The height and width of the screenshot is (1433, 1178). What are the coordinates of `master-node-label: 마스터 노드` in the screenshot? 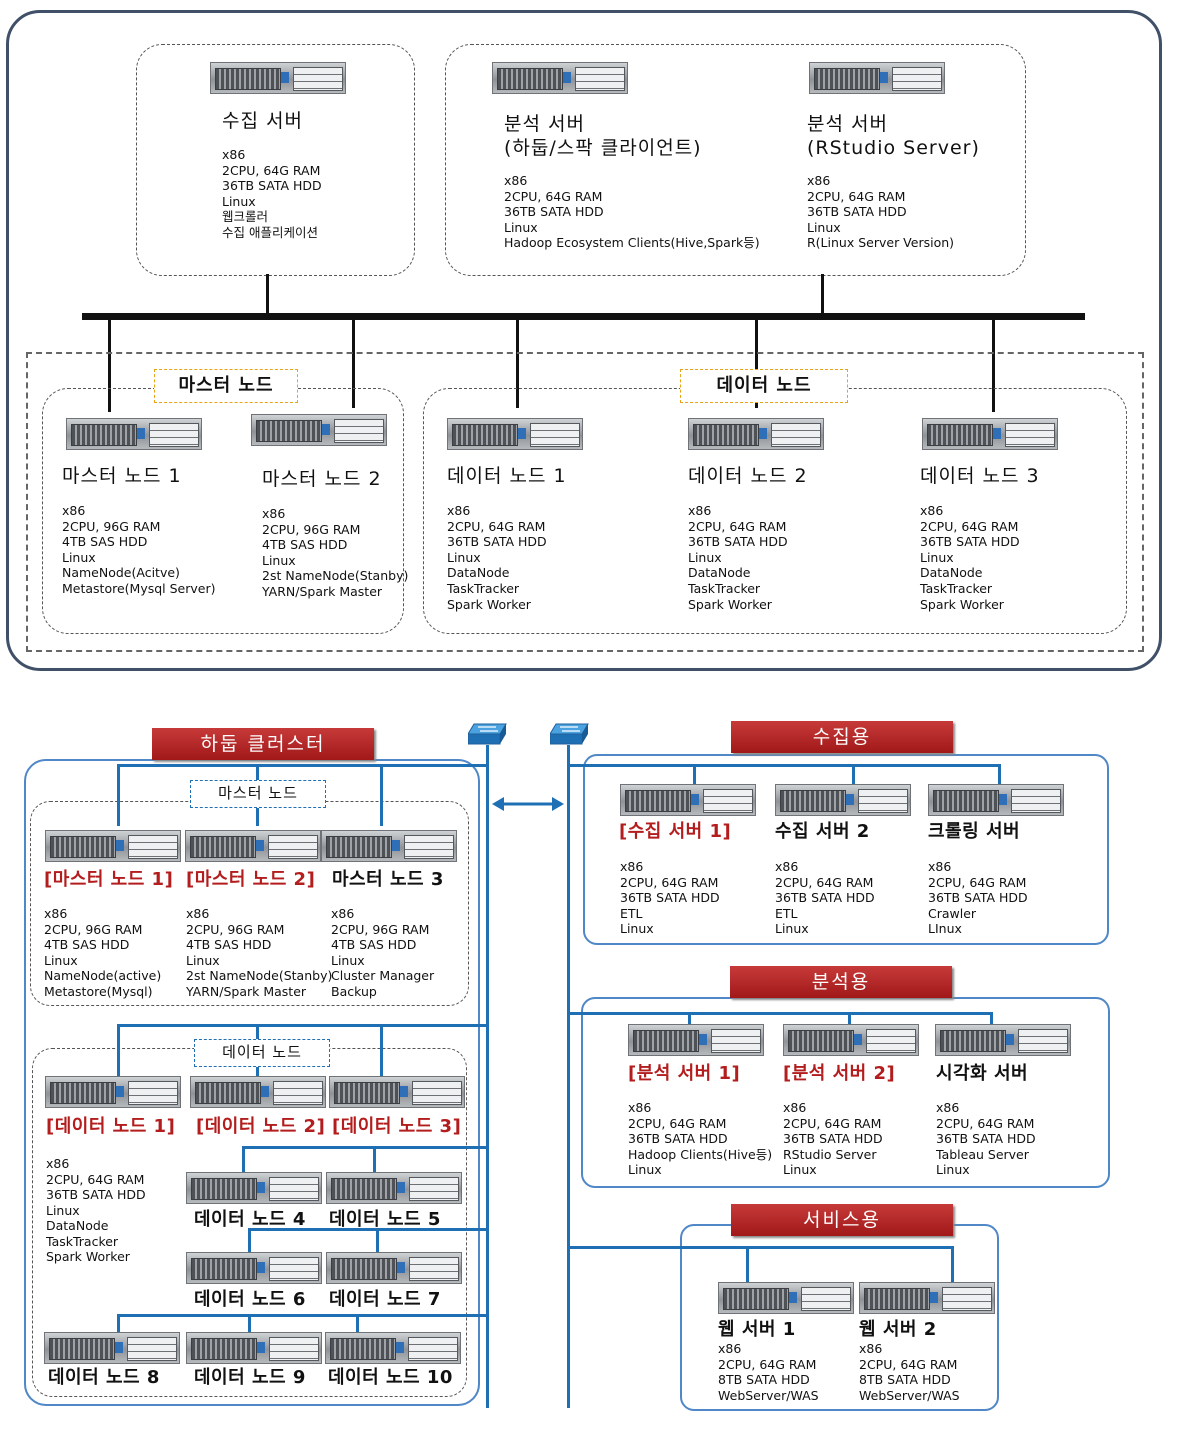 It's located at (258, 794).